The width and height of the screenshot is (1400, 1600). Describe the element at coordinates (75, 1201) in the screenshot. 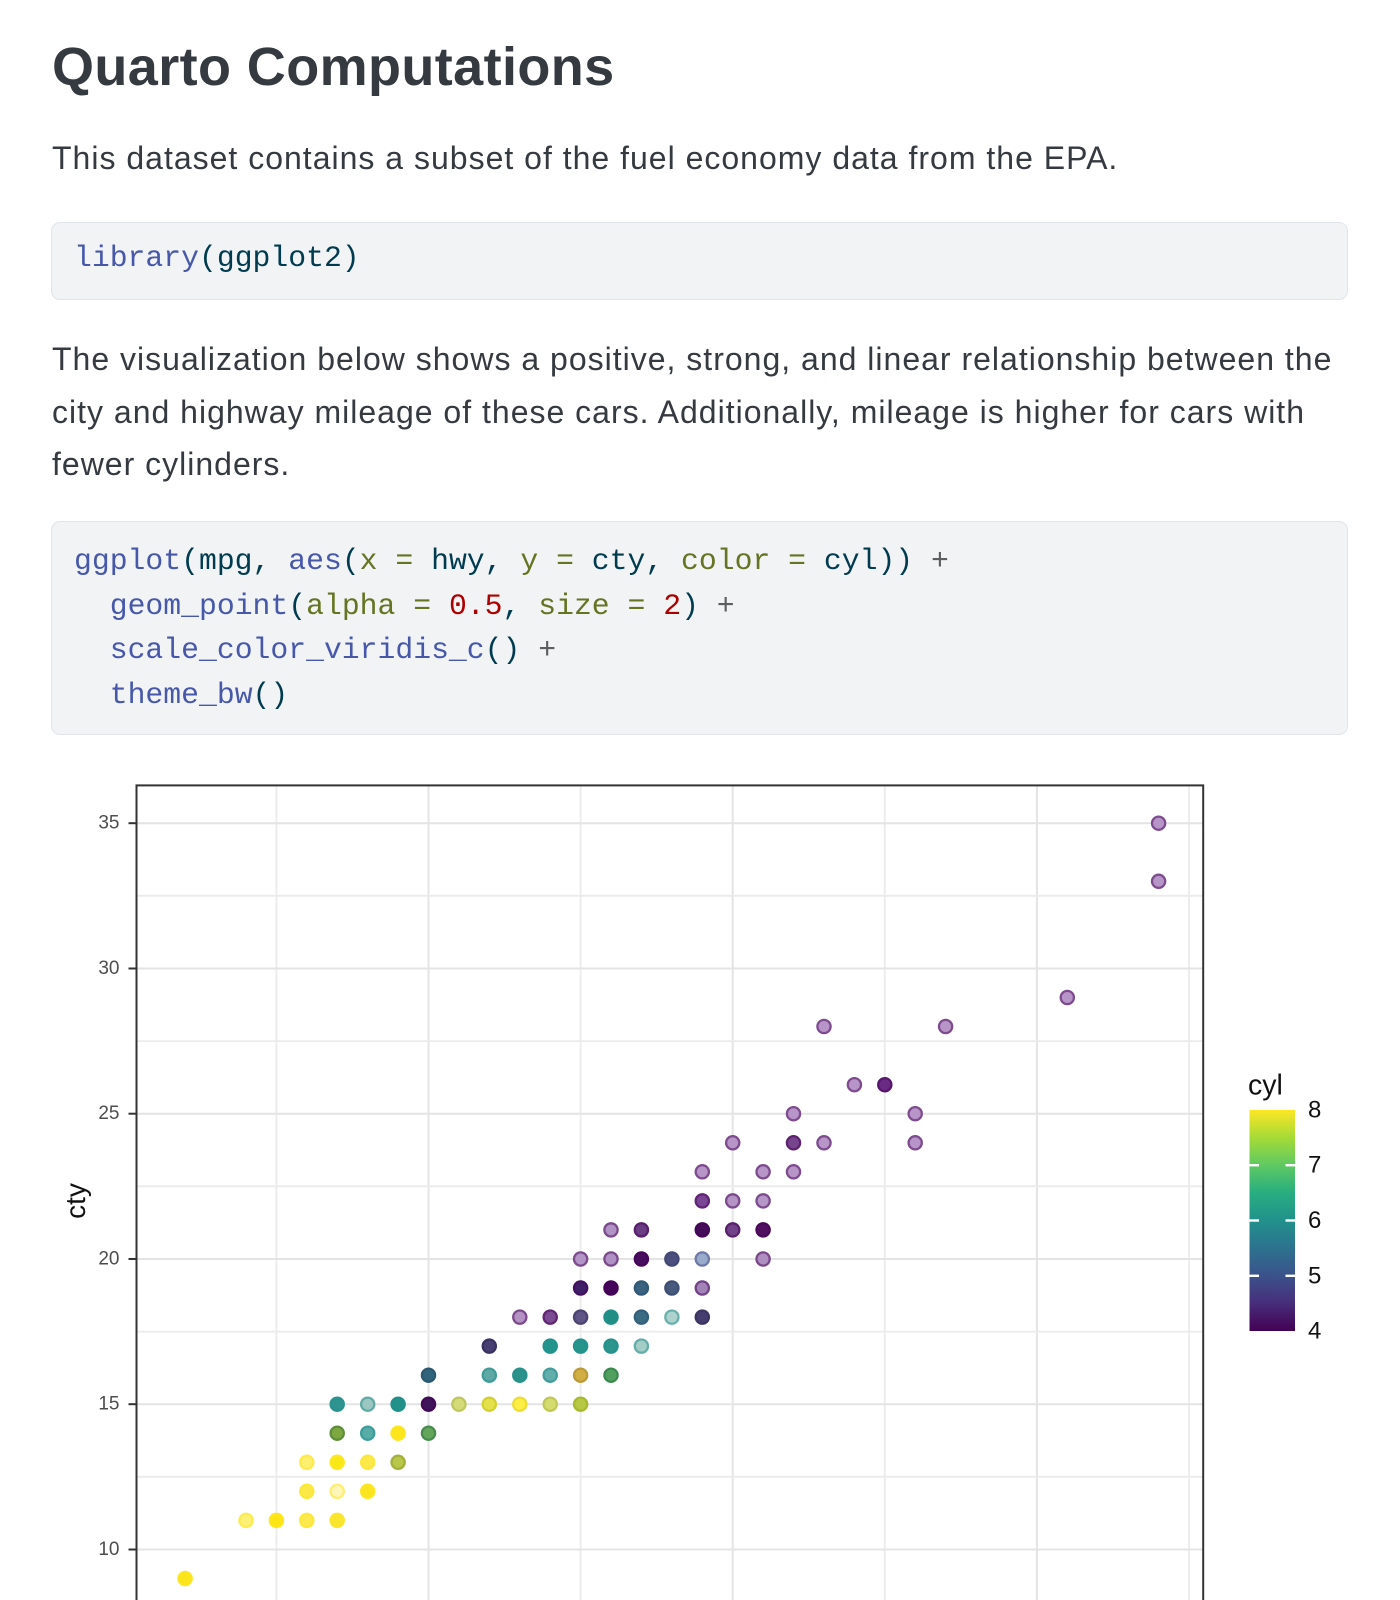

I see `svg-text: cty` at that location.